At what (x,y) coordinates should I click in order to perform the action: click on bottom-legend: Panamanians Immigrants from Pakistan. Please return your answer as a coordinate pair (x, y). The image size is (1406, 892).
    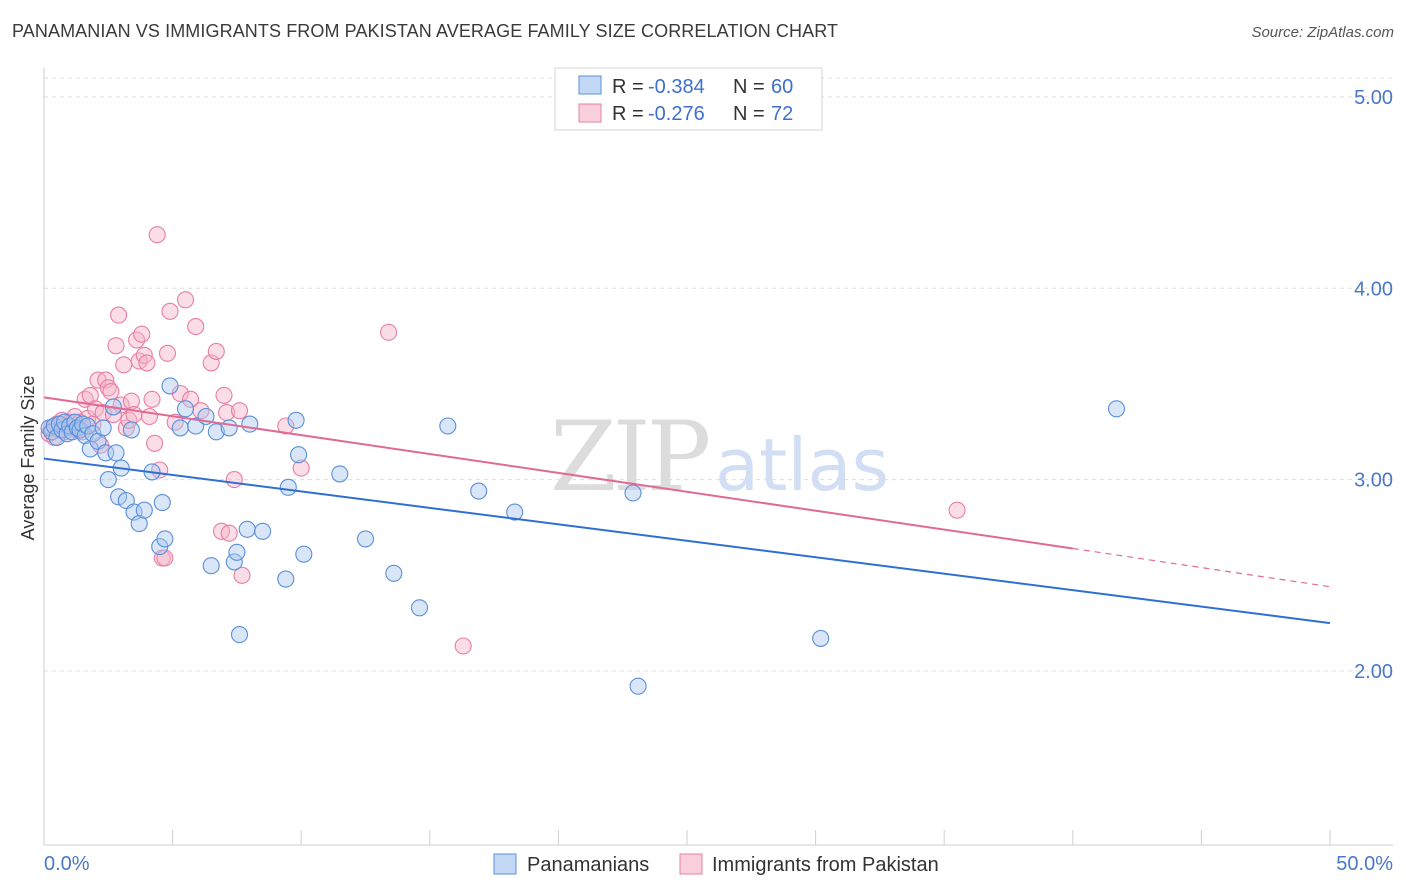
    Looking at the image, I should click on (716, 864).